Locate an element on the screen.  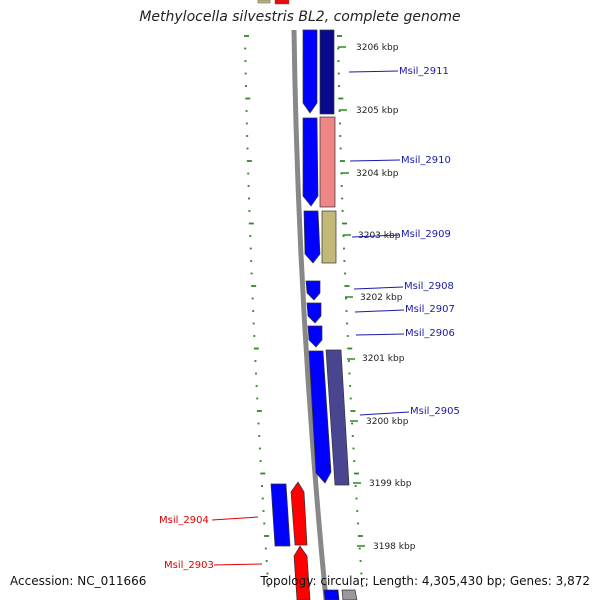
position-label: 3198 kbp is located at coordinates (394, 547).